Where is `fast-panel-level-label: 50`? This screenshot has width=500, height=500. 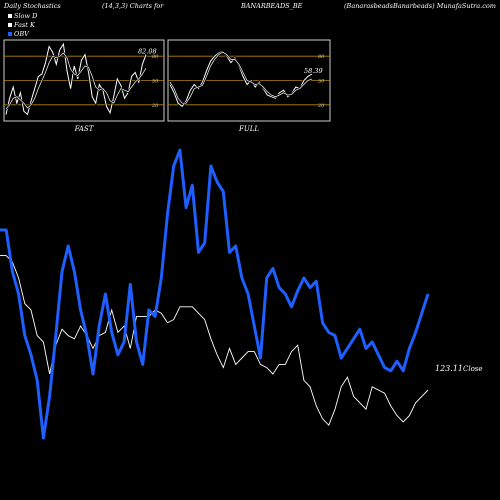
fast-panel-level-label: 50 is located at coordinates (155, 82).